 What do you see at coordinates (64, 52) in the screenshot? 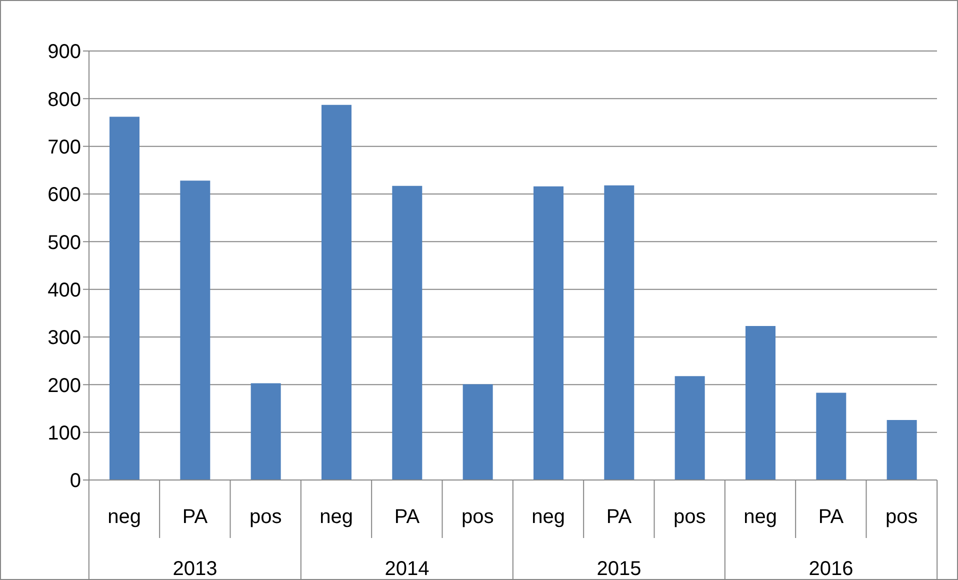
I see `y-tick-label: 900` at bounding box center [64, 52].